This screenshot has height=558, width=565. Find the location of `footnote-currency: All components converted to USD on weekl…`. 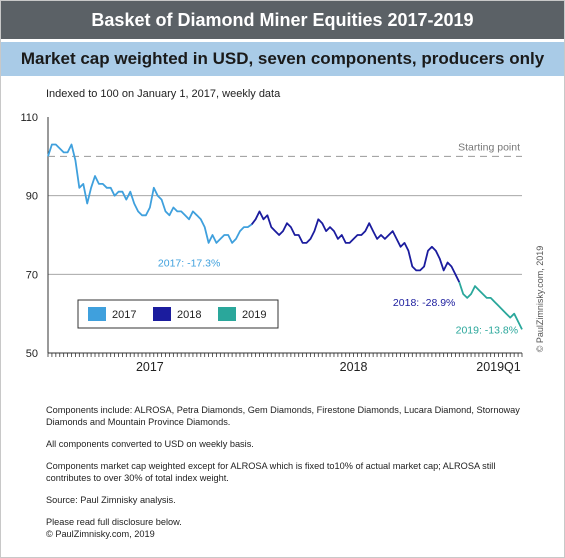

footnote-currency: All components converted to USD on weekl… is located at coordinates (150, 444).